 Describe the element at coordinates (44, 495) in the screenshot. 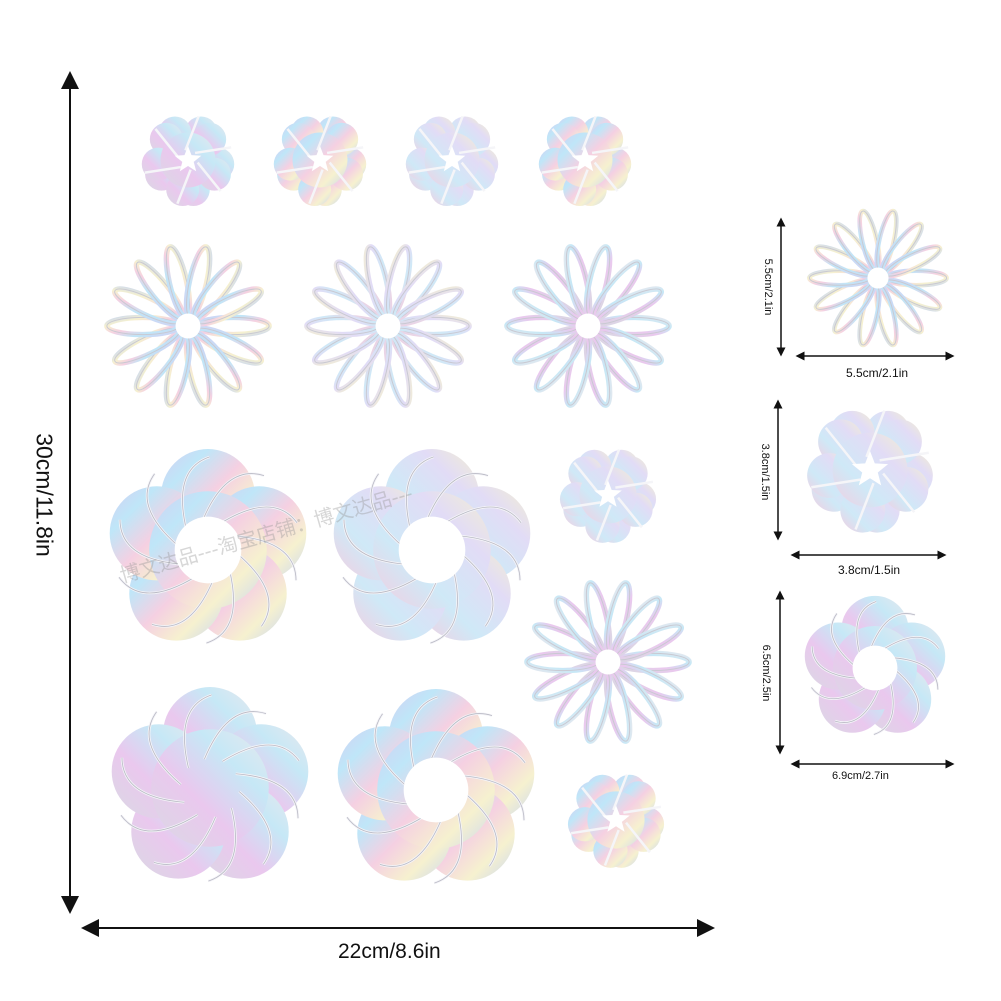

I see `overall-height-label: 30cm/11.8in` at that location.